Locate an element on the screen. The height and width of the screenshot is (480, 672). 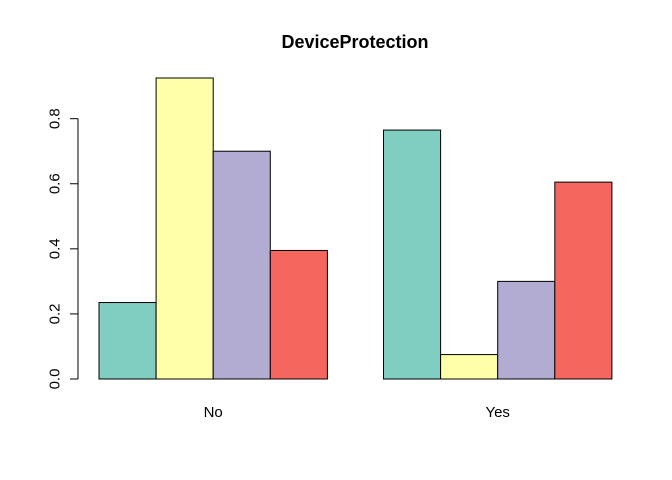
y-axis: 0.0 0.2 0.4 0.6 0.8 is located at coordinates (62, 249).